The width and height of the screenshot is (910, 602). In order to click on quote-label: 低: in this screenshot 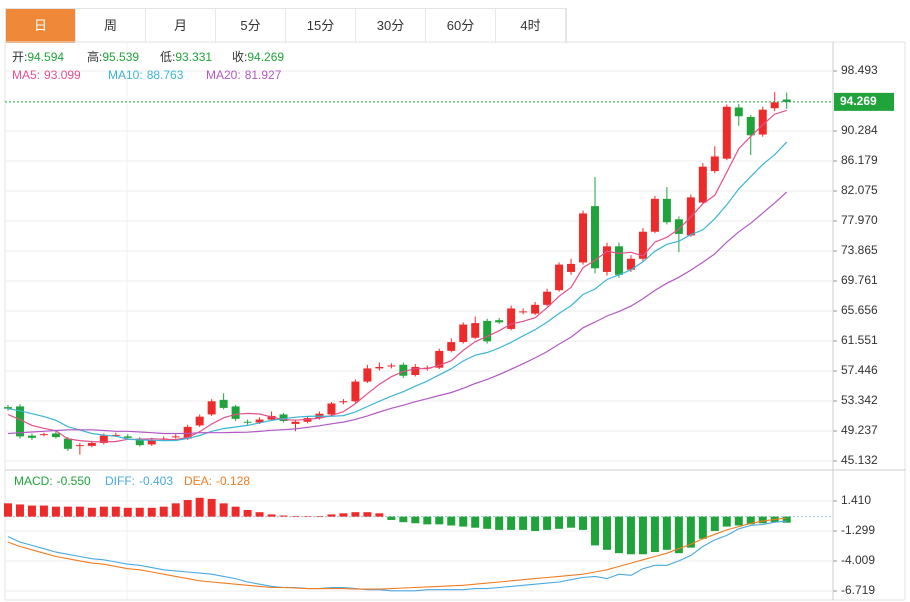, I will do `click(167, 57)`.